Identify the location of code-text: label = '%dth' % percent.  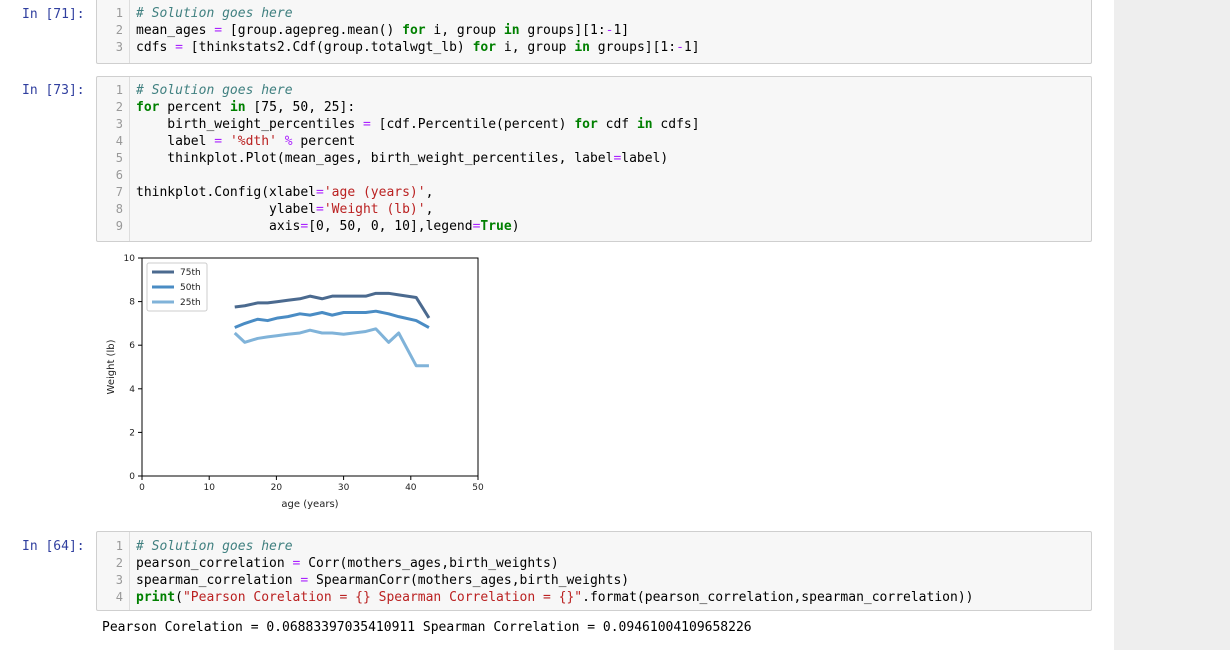
(246, 141).